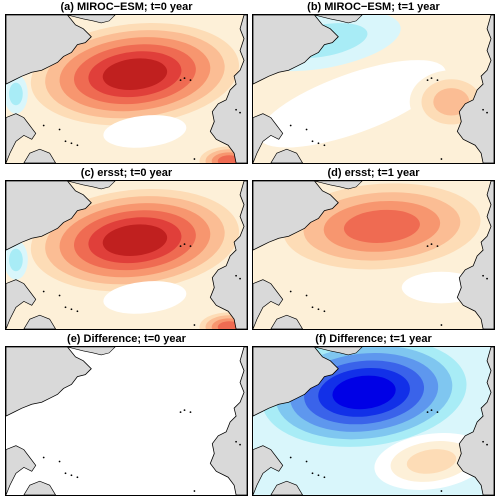 This screenshot has height=499, width=500. I want to click on map-f, so click(373, 421).